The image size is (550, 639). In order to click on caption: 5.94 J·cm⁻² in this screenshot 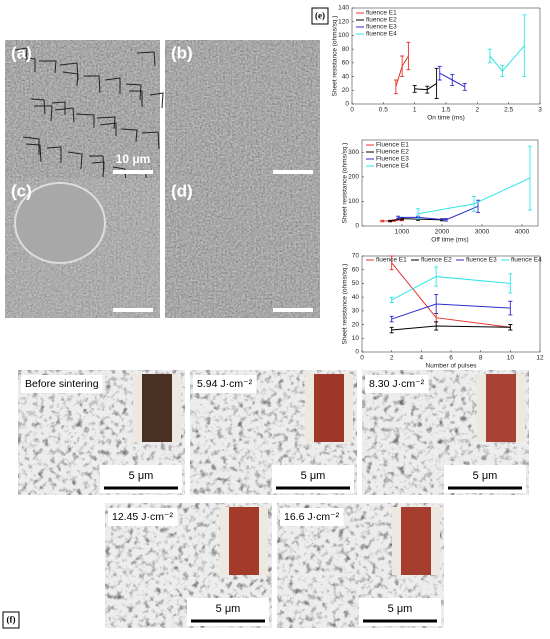, I will do `click(225, 384)`.